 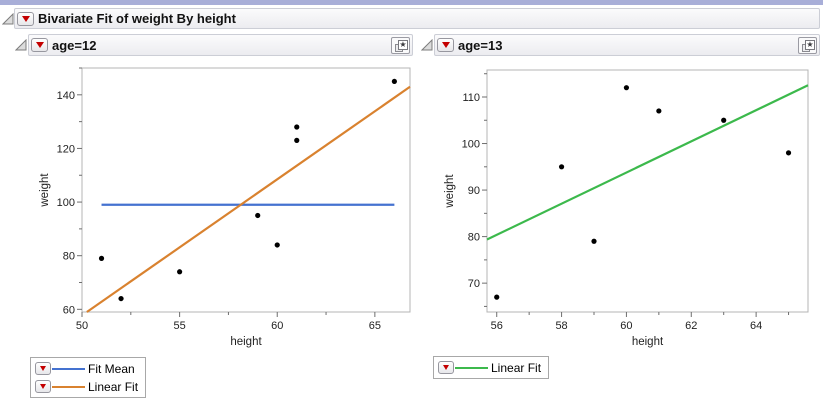 I want to click on legend-row-fit-mean: Fit Mean, so click(x=86, y=368).